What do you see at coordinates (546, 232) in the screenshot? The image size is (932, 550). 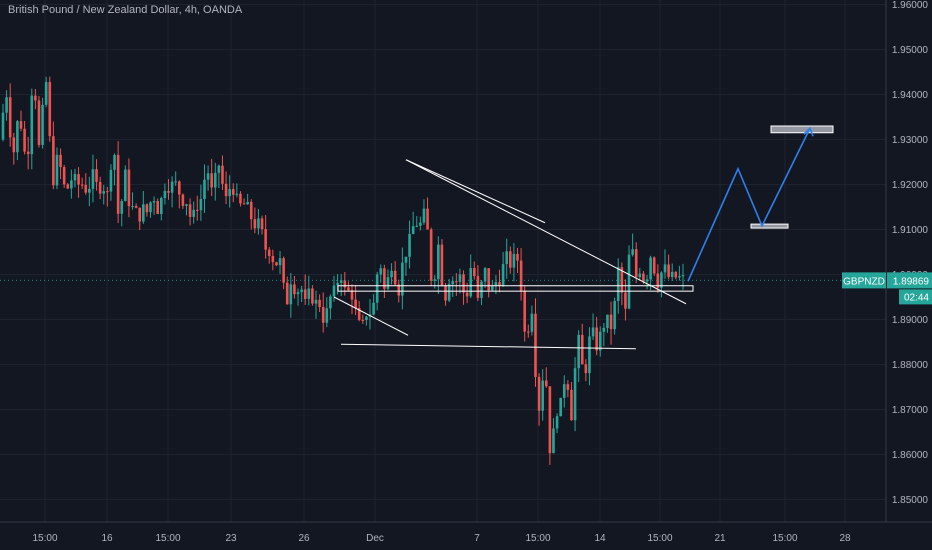 I see `descending-trendline` at bounding box center [546, 232].